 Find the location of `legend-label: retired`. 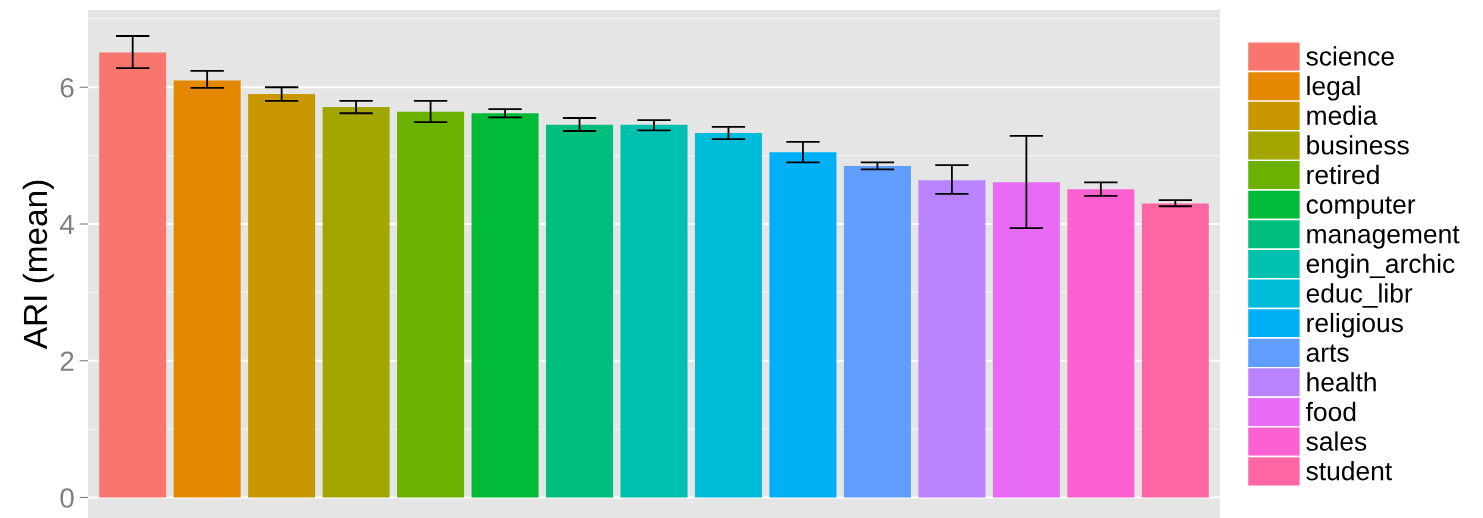

legend-label: retired is located at coordinates (1343, 174).